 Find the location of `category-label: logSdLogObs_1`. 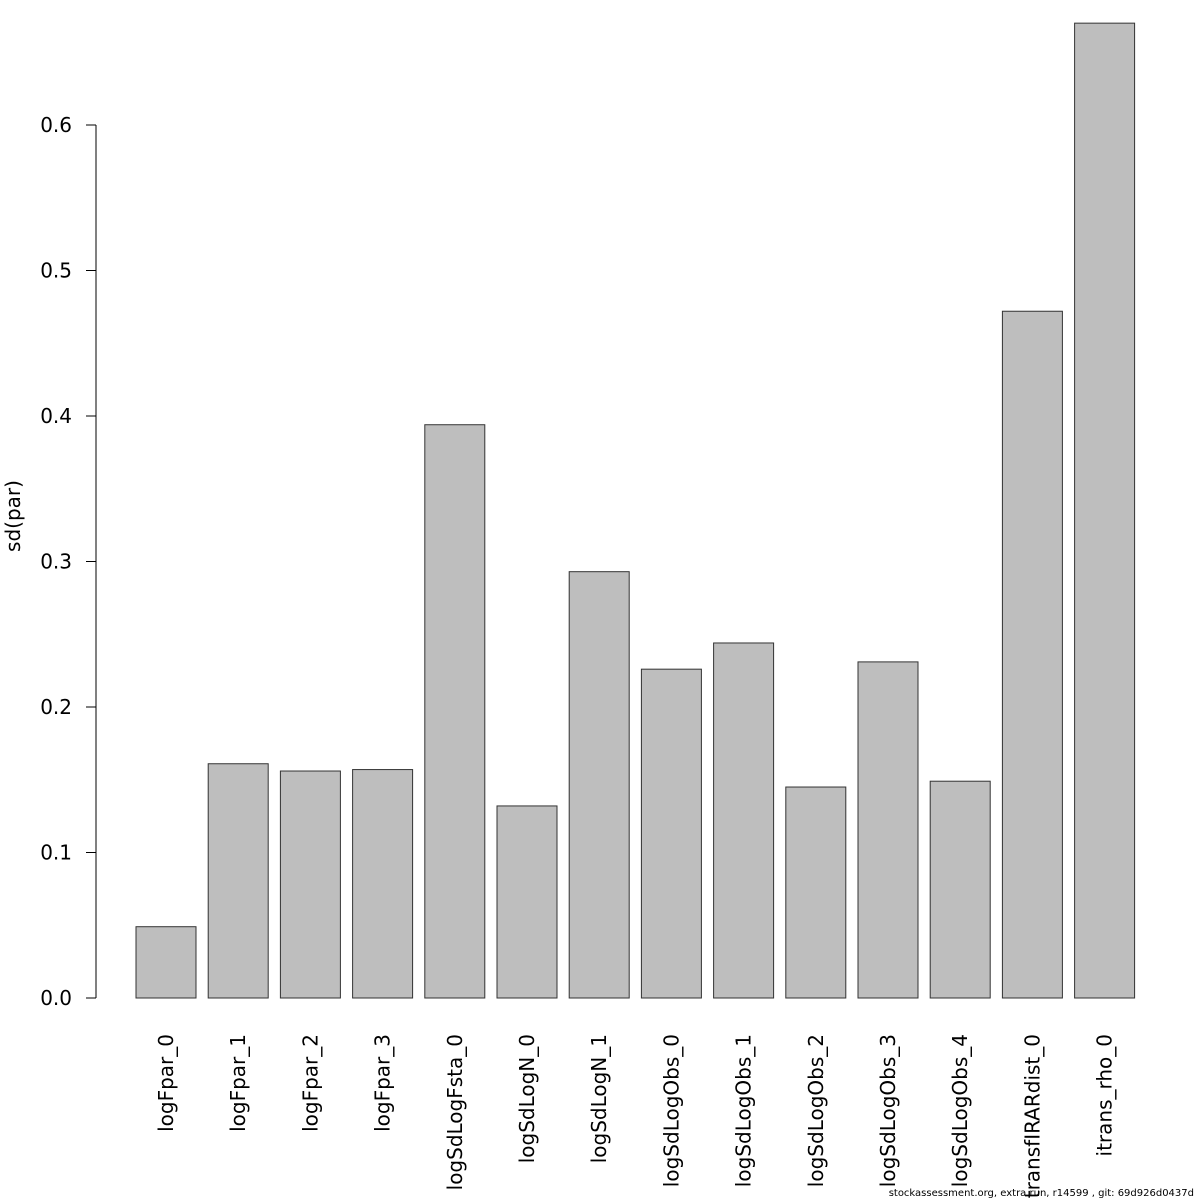

category-label: logSdLogObs_1 is located at coordinates (744, 1110).